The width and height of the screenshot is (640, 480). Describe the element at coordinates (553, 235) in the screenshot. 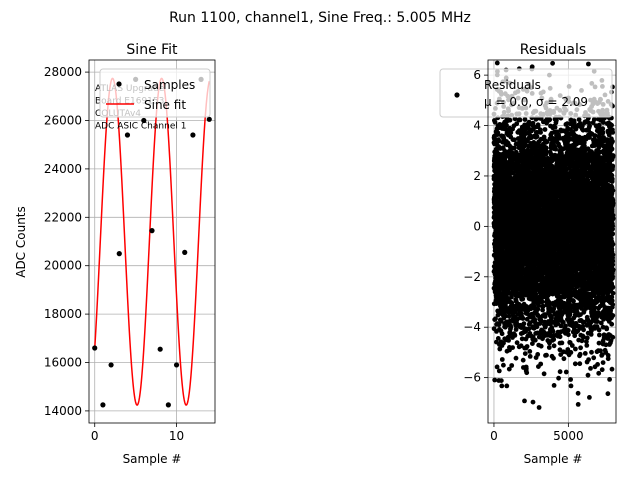

I see `residuals-series` at that location.